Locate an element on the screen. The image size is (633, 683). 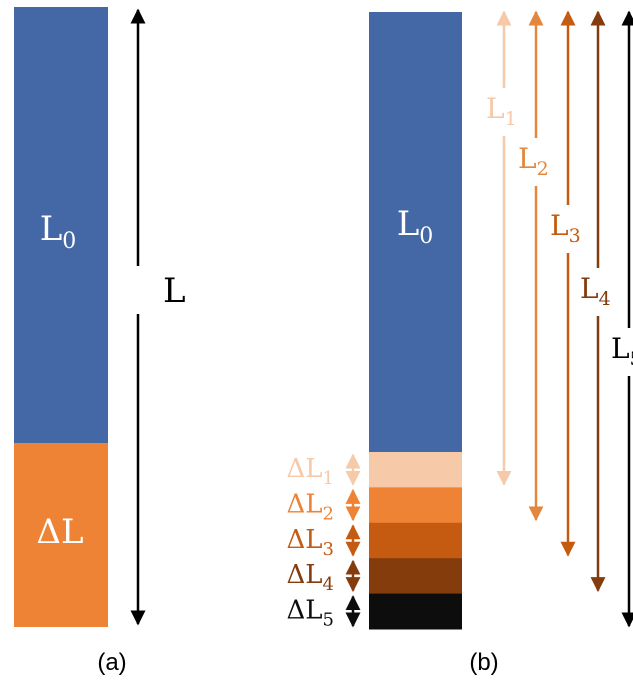
length-label-4: L4 is located at coordinates (595, 291).